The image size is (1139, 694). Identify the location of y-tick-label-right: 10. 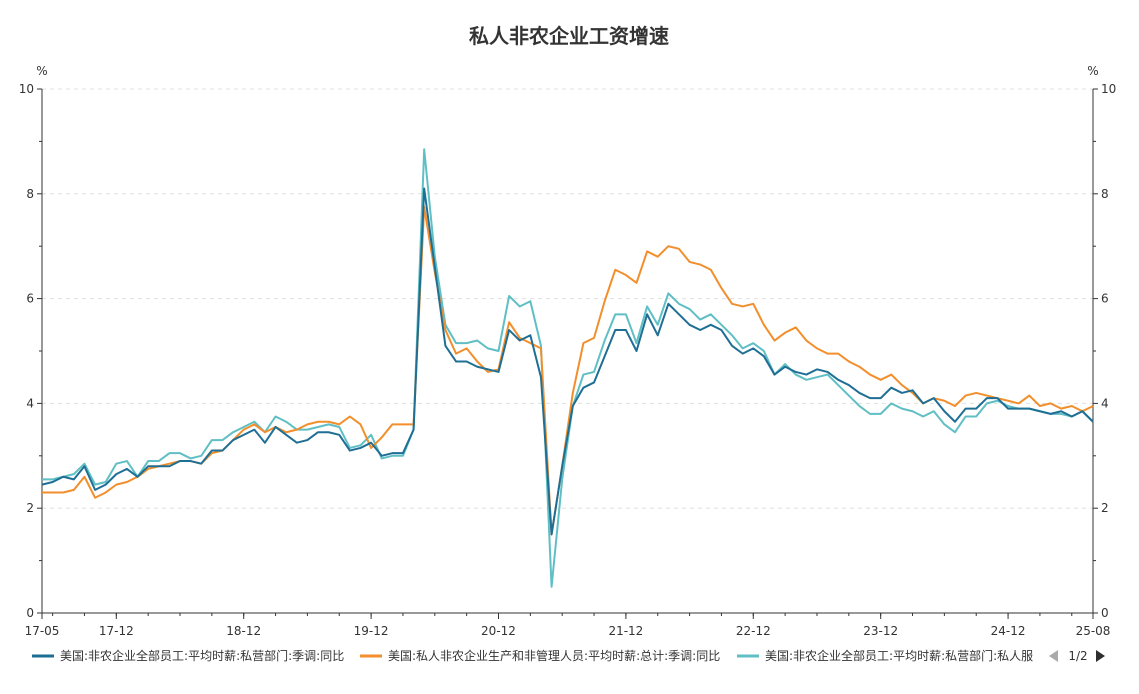
(1108, 89).